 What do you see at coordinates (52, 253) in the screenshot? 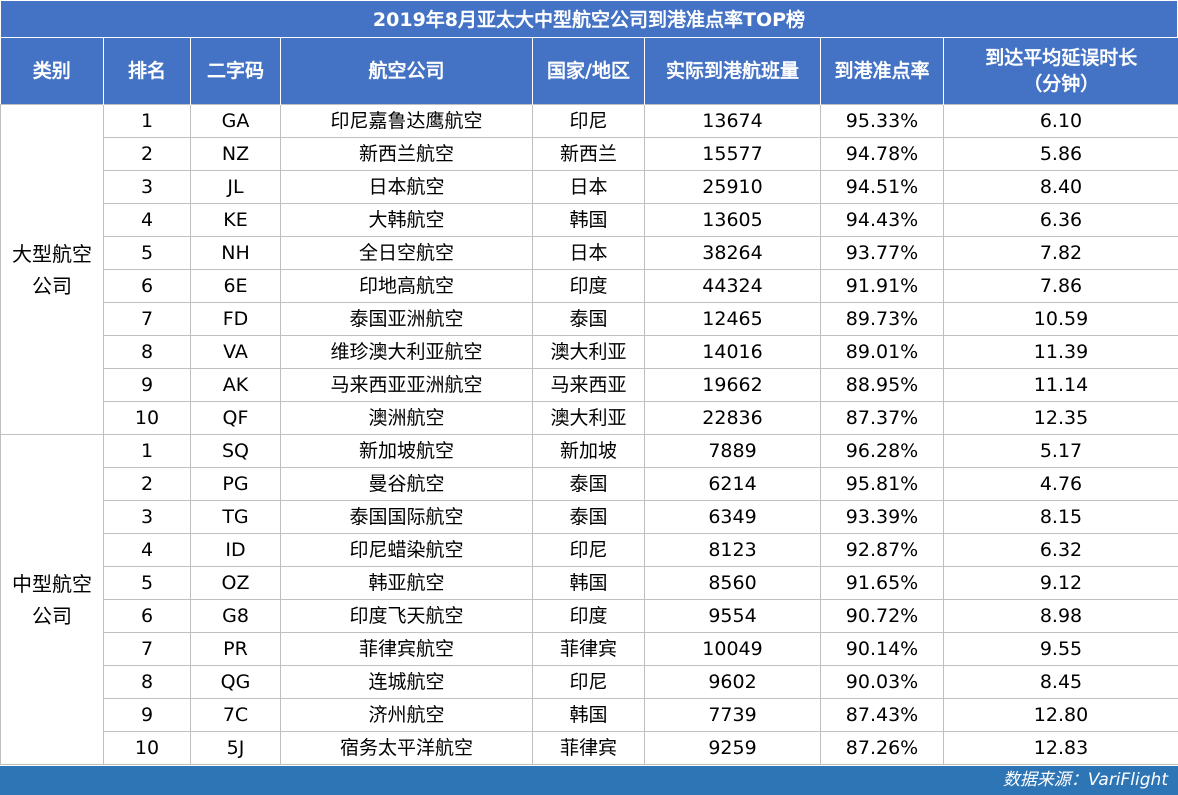
I see `category-label-line1: 大型航空` at bounding box center [52, 253].